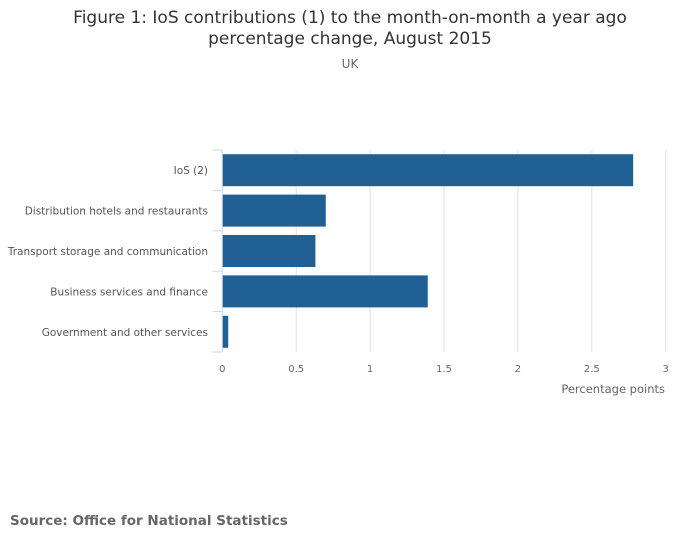 The width and height of the screenshot is (700, 549). Describe the element at coordinates (116, 212) in the screenshot. I see `category-label: Distribution hotels and restaurants` at that location.